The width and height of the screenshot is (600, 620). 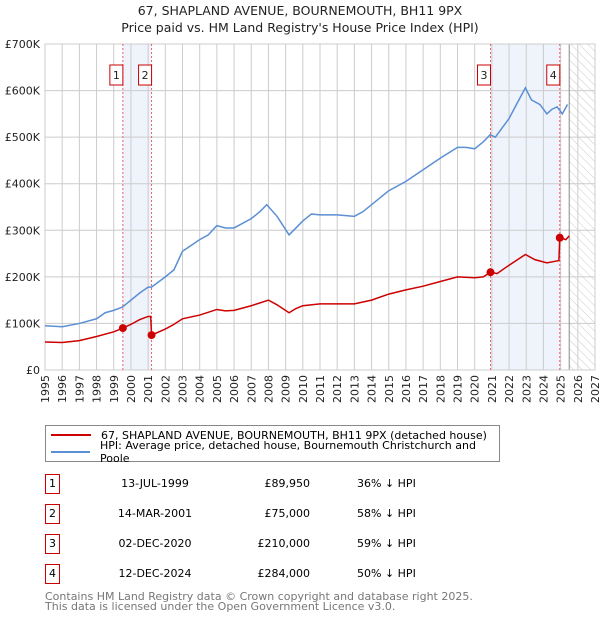 I want to click on sale-hpi-diff: 58% ↓ HPI, so click(x=386, y=513).